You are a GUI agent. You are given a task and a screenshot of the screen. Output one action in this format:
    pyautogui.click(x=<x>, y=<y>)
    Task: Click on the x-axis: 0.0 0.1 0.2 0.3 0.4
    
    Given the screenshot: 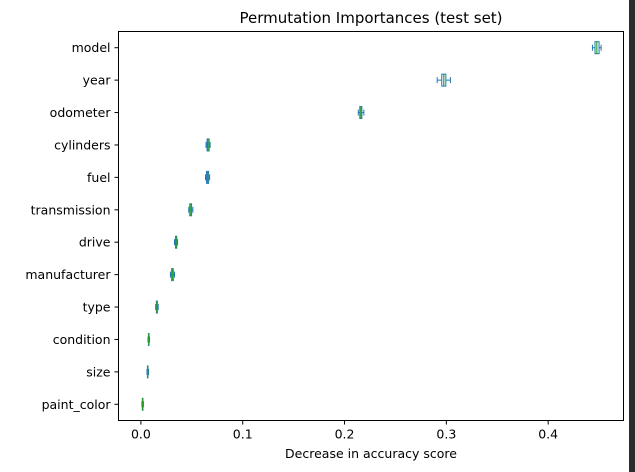 What is the action you would take?
    pyautogui.click(x=344, y=431)
    